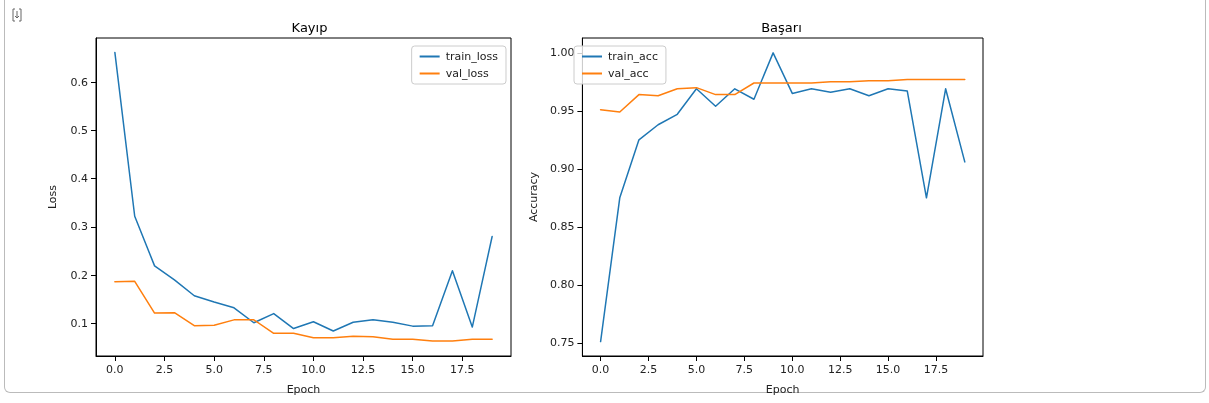 The width and height of the screenshot is (1209, 403). I want to click on legend-label: val_loss, so click(467, 73).